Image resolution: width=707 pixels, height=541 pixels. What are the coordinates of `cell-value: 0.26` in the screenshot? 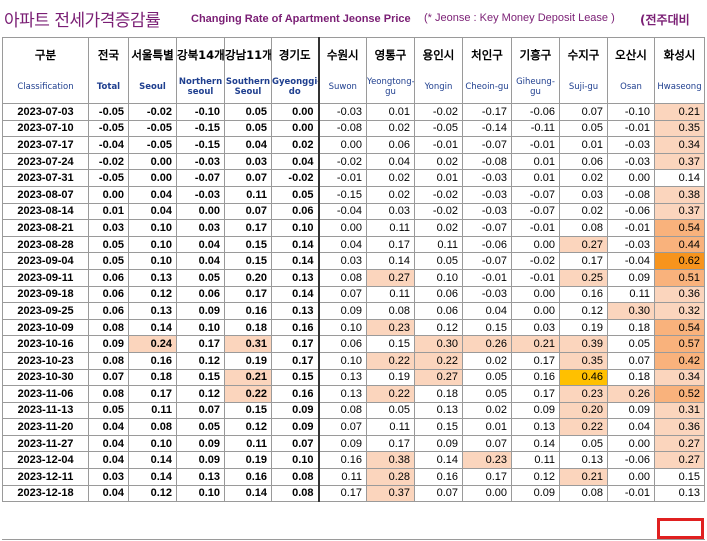 It's located at (487, 344).